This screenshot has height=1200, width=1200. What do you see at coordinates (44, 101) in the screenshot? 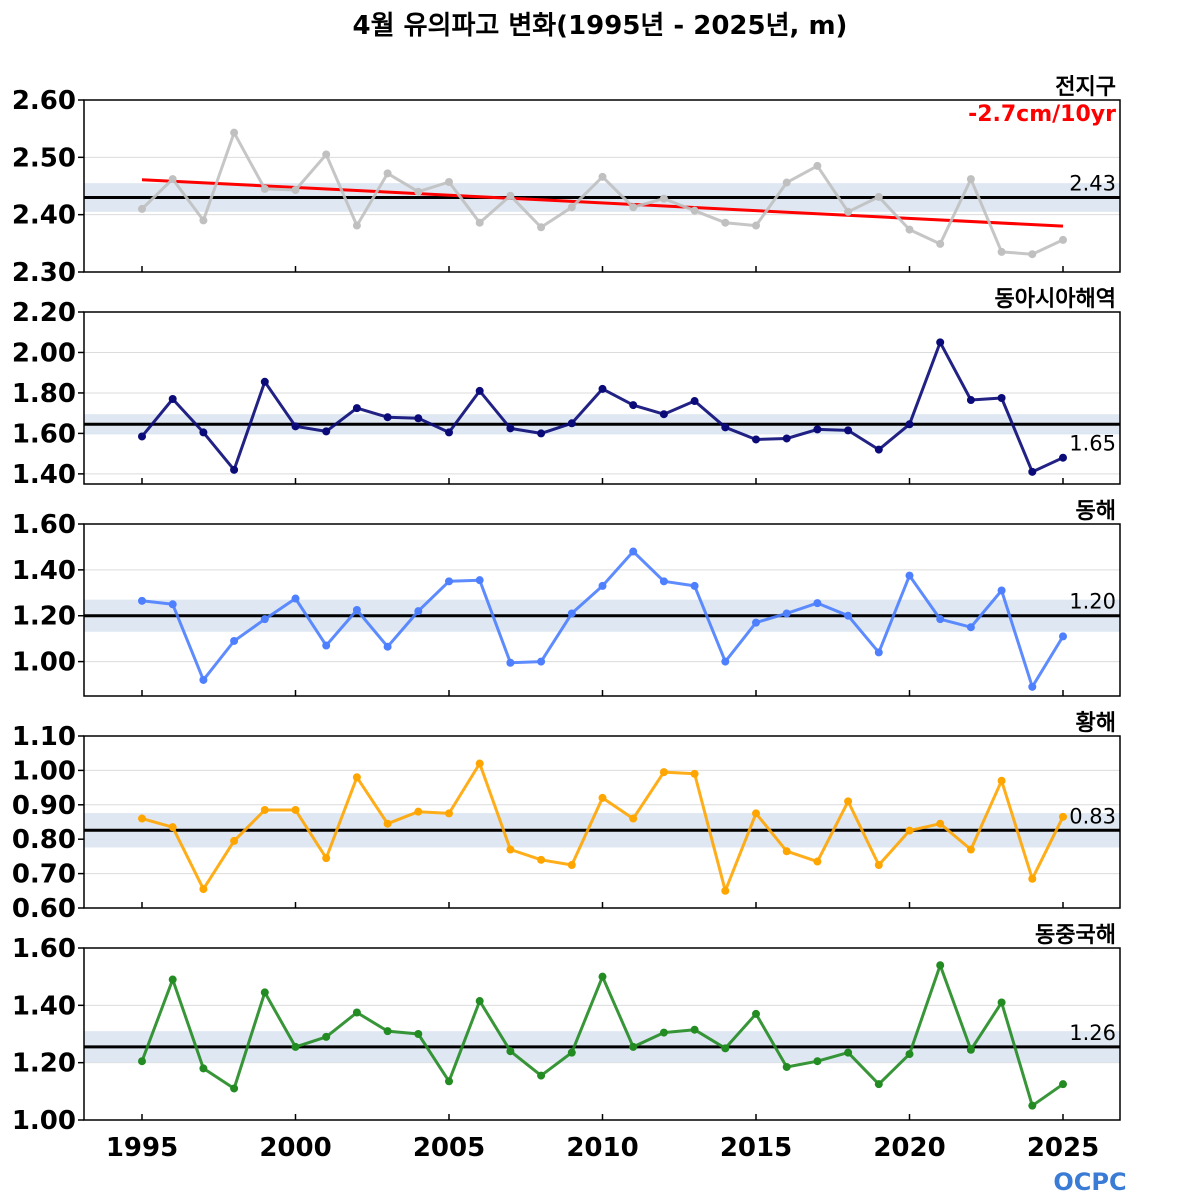
I see `y-tick-label: 2.60` at bounding box center [44, 101].